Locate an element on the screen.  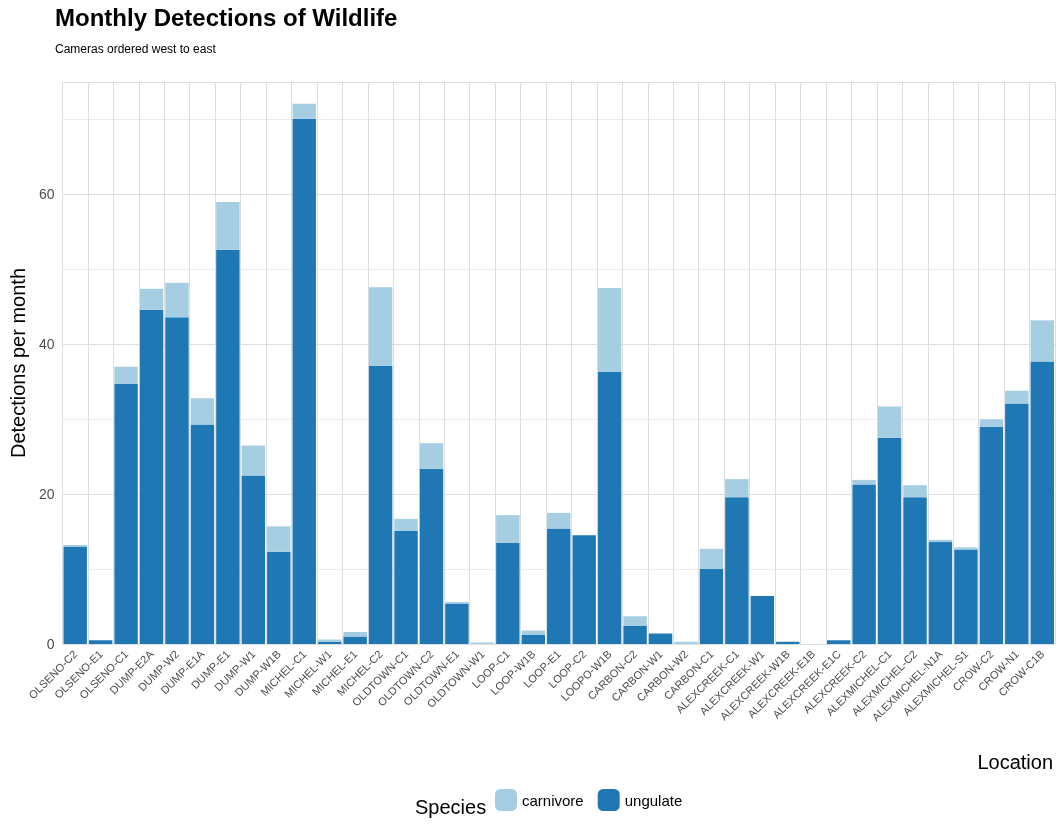
y-tick-label: 40 is located at coordinates (46, 344).